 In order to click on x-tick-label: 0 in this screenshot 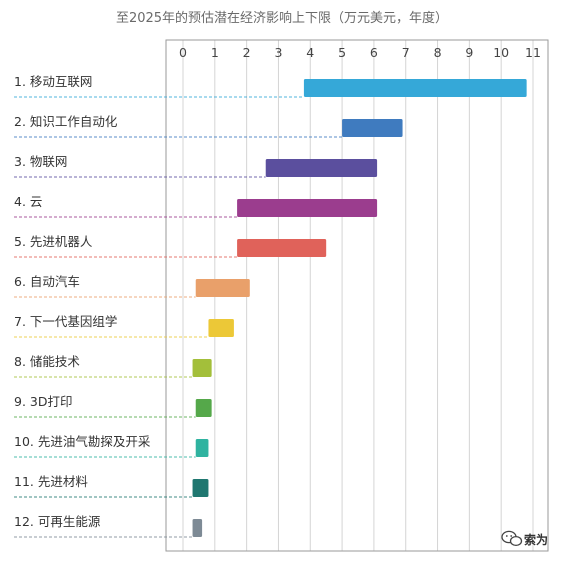, I will do `click(183, 52)`.